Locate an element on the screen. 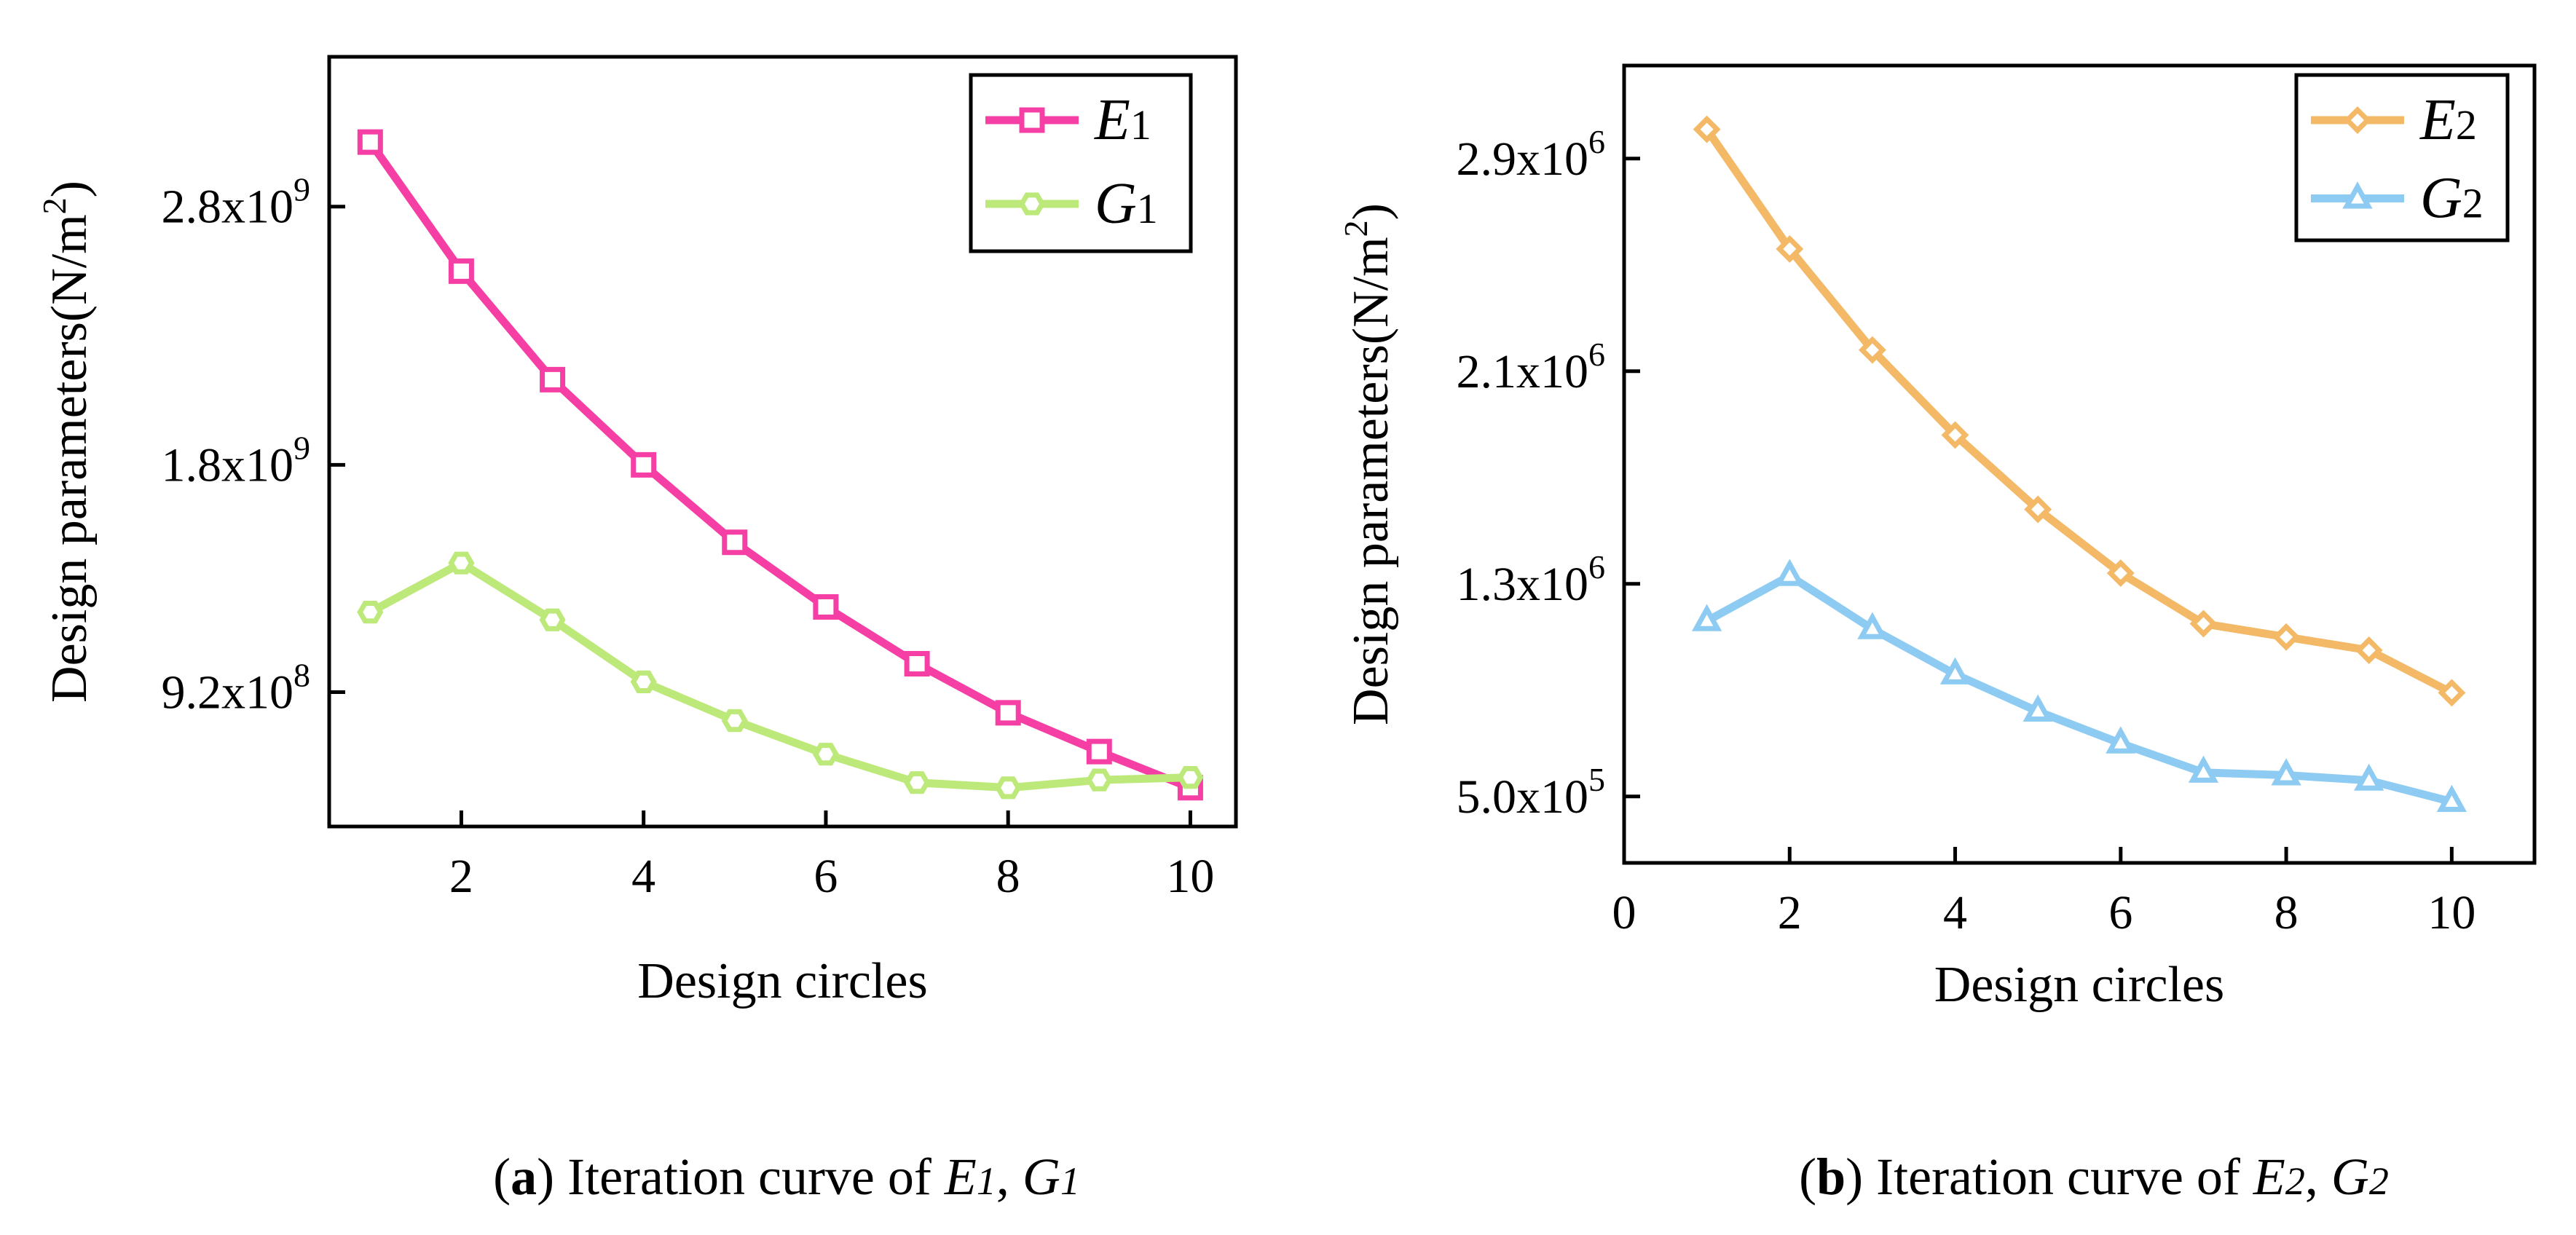 This screenshot has width=2576, height=1235. y-tick-label: 2.1x10⁶ is located at coordinates (1531, 367).